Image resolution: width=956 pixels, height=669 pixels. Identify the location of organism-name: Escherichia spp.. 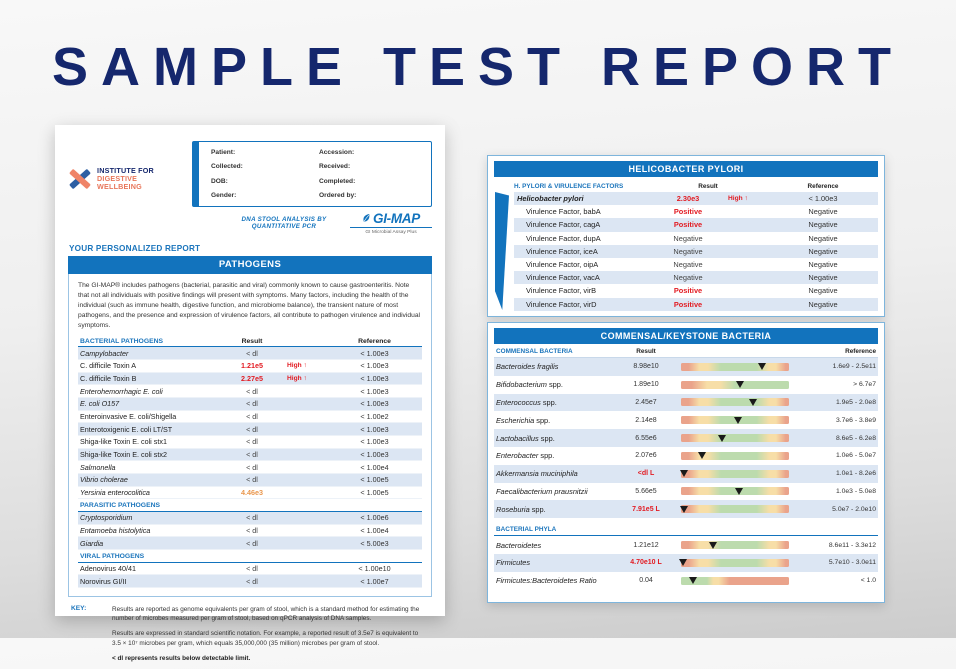
(557, 420).